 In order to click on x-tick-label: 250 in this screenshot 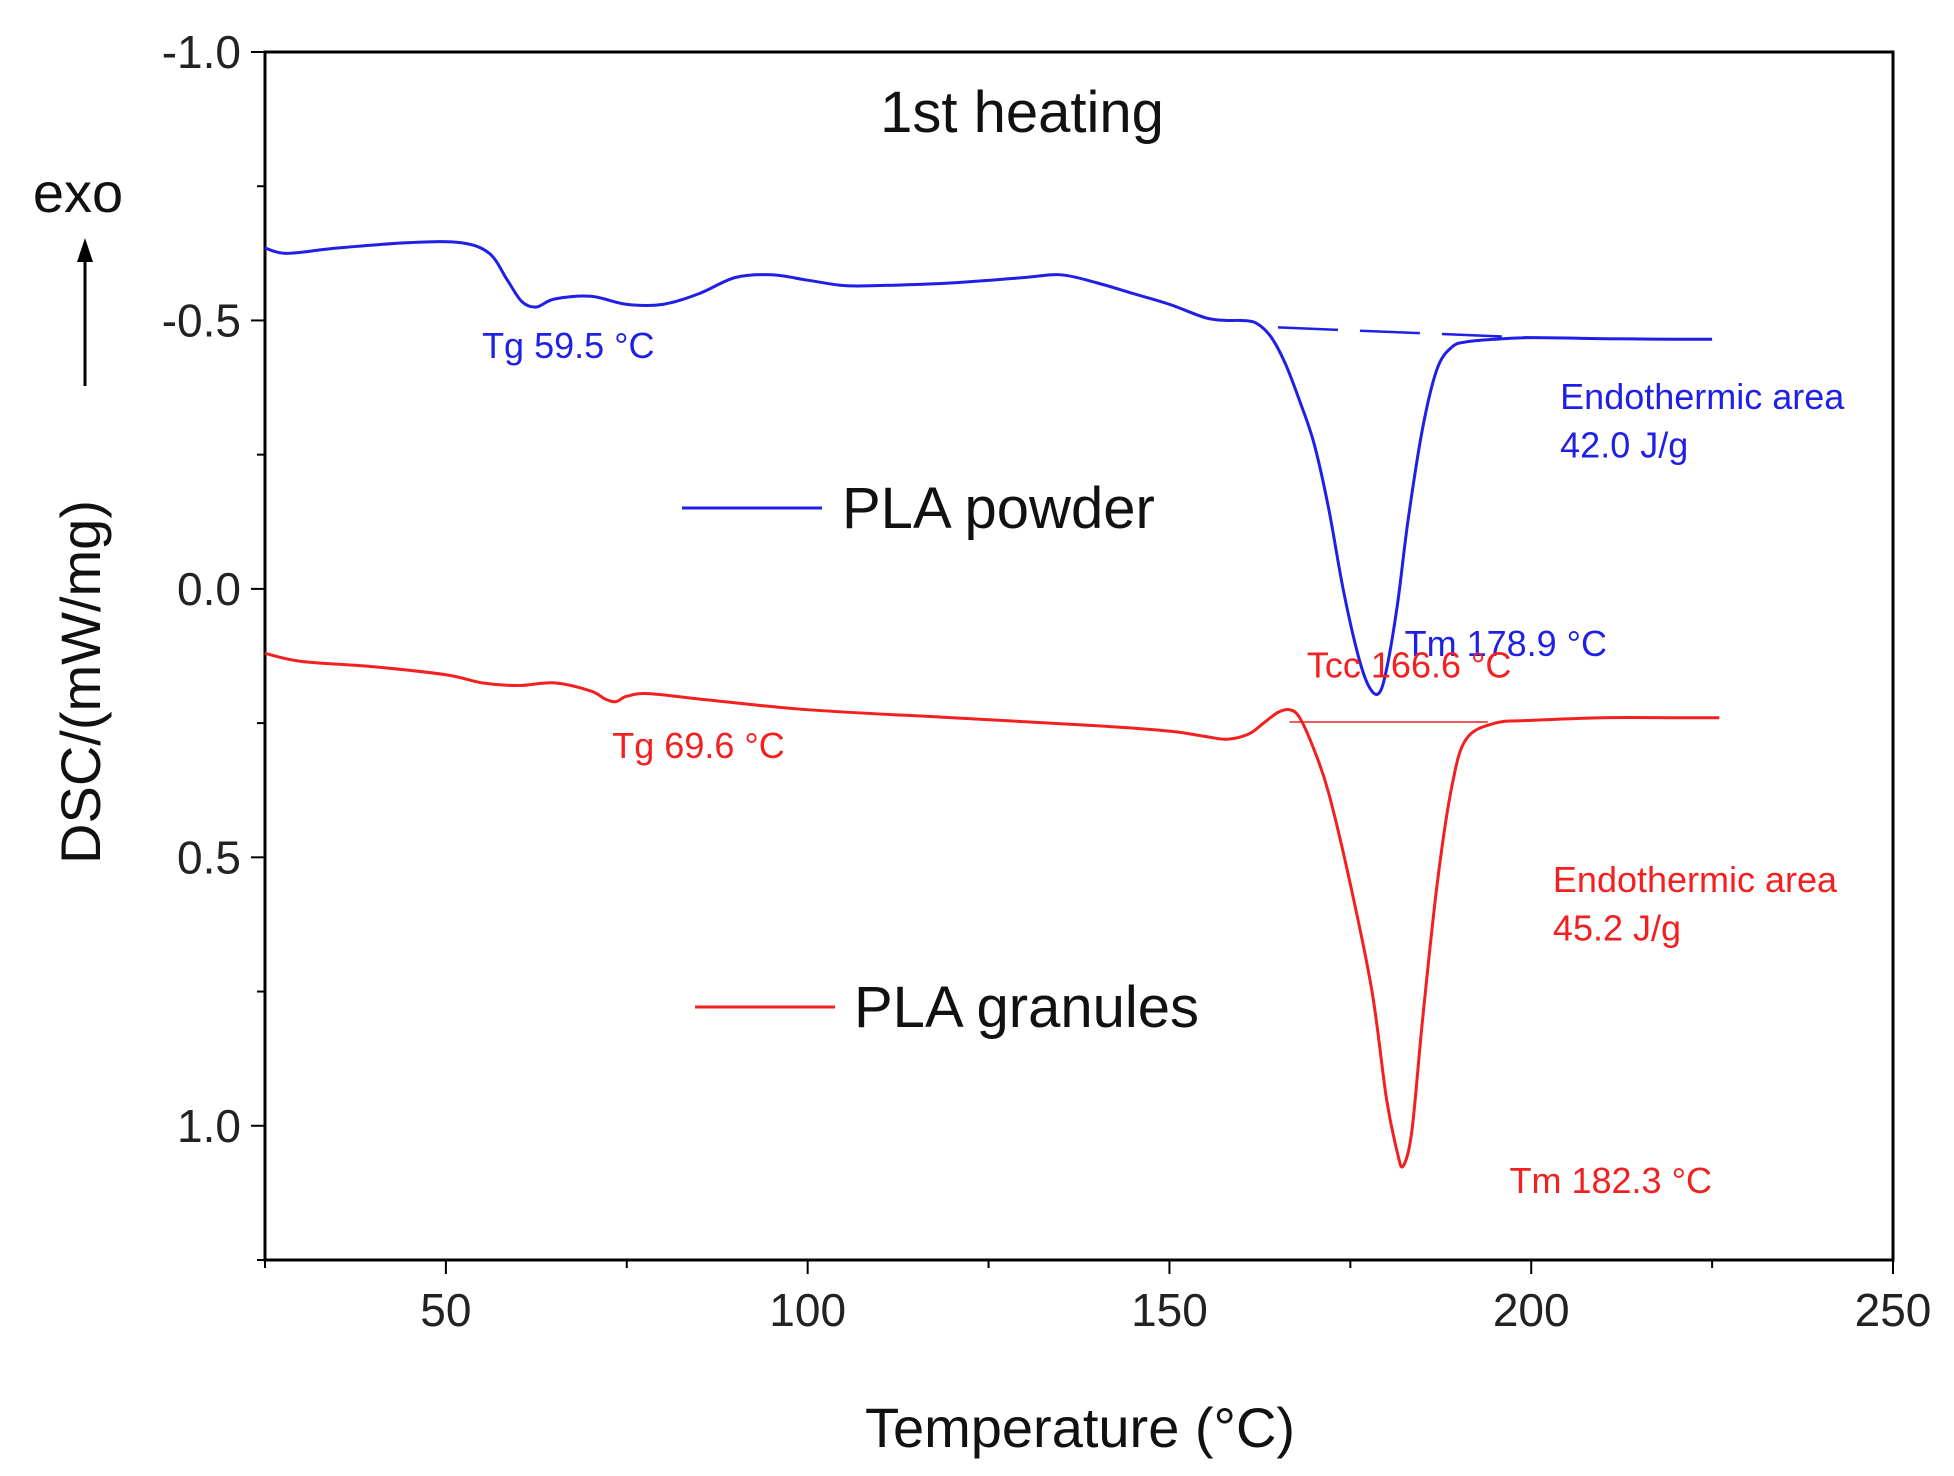, I will do `click(1893, 1310)`.